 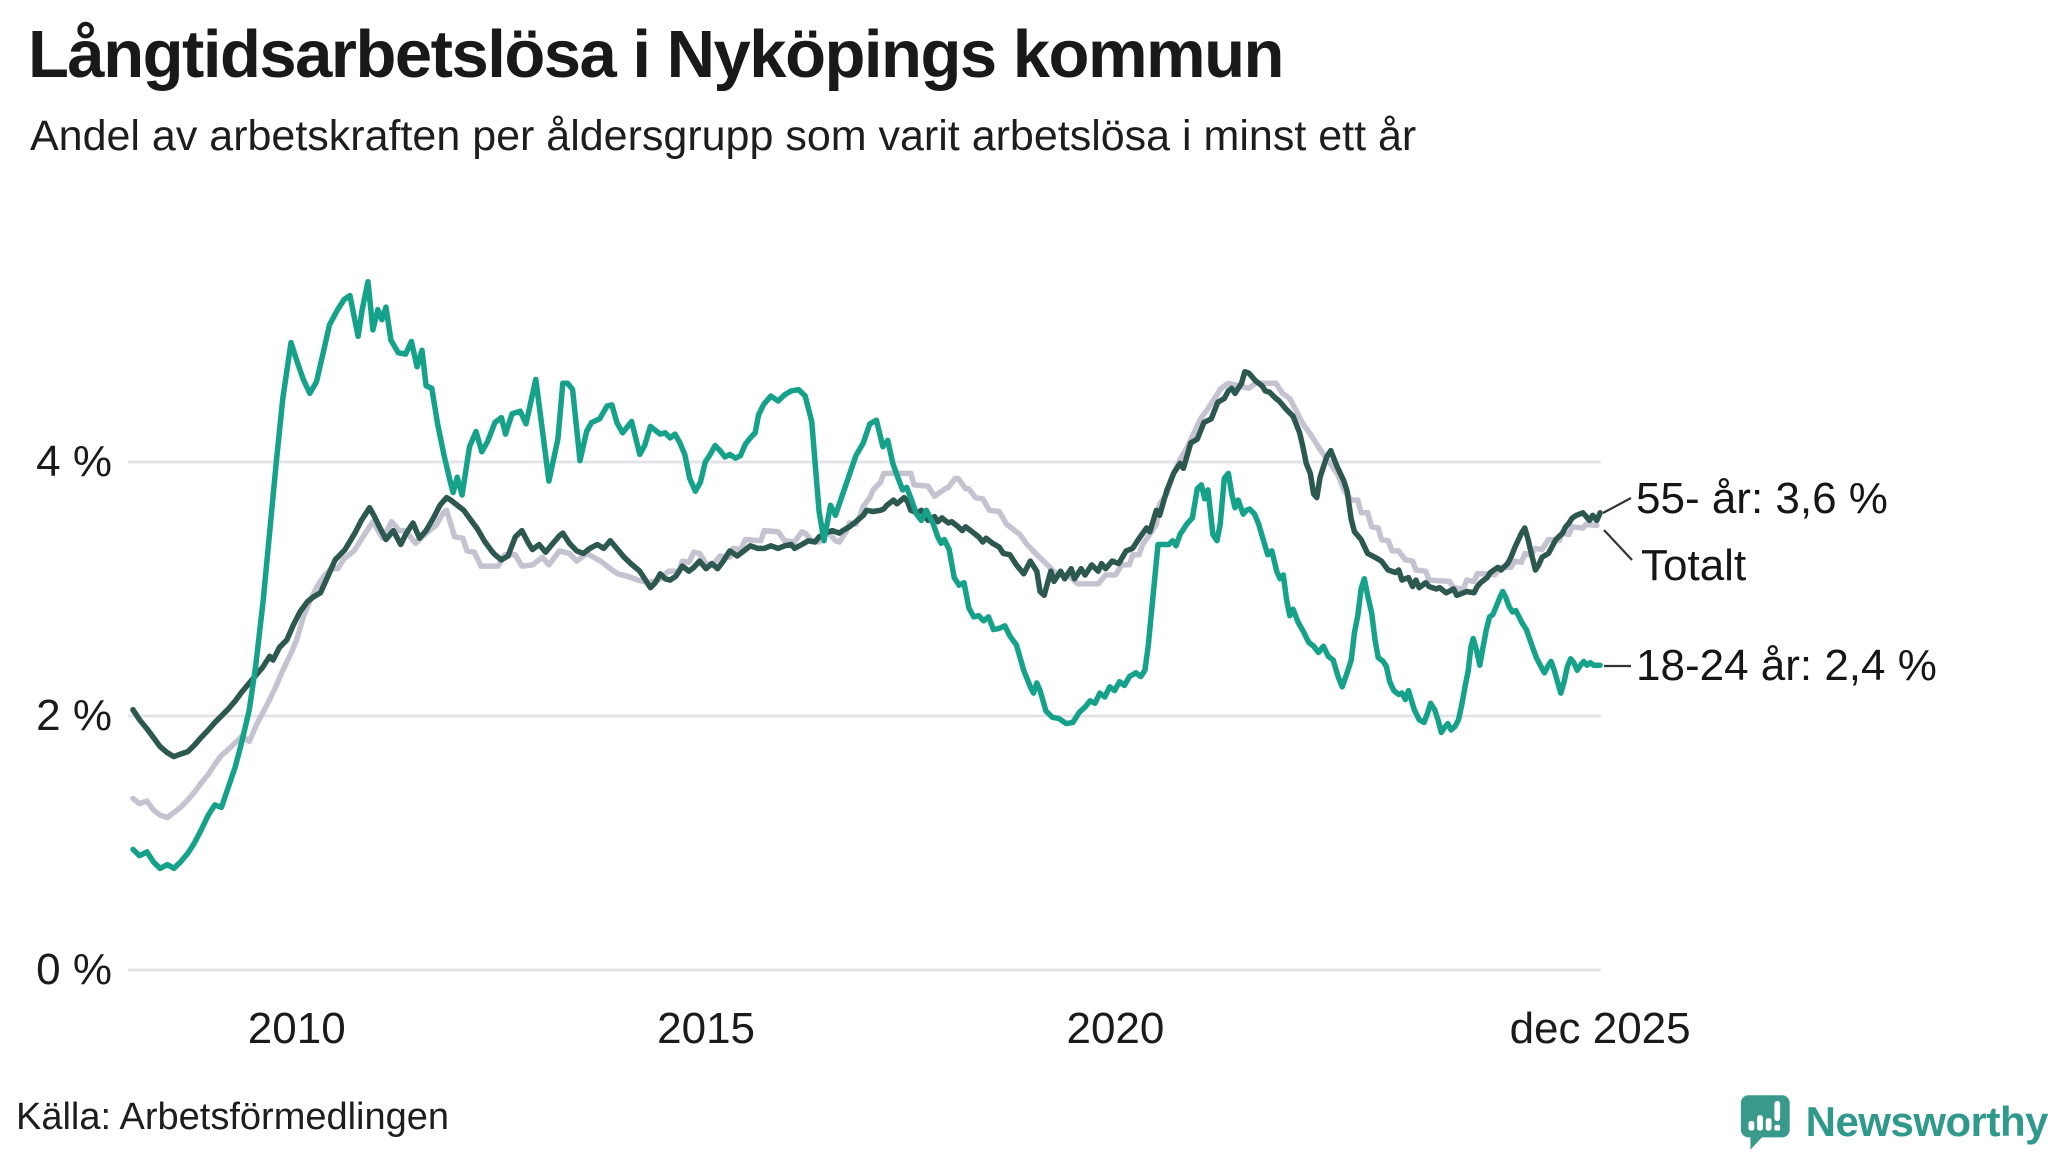 What do you see at coordinates (1617, 582) in the screenshot?
I see `annotation-connectors` at bounding box center [1617, 582].